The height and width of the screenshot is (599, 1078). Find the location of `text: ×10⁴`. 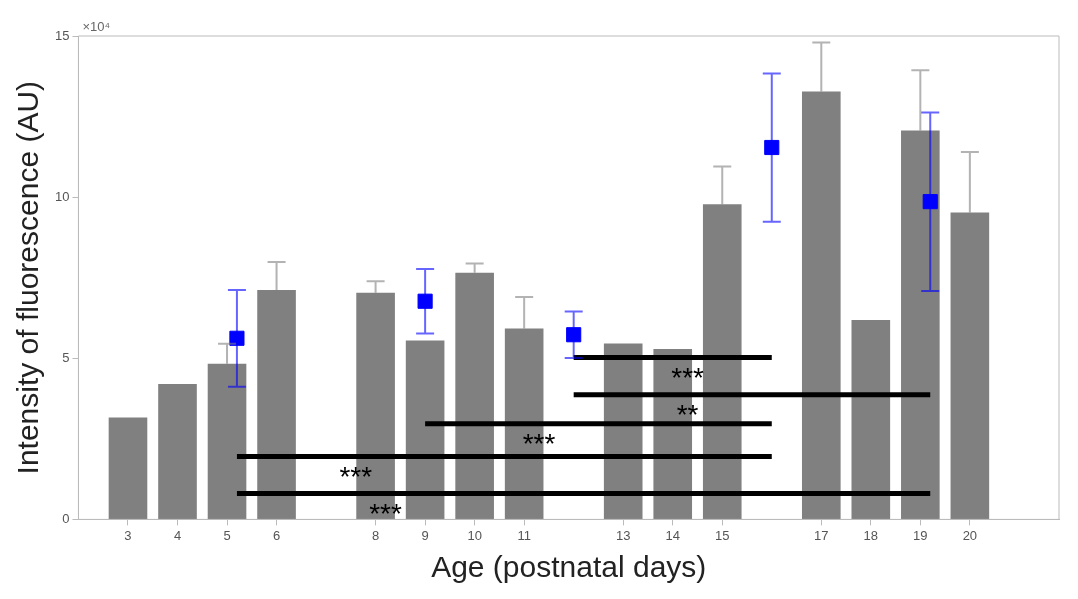

text: ×10⁴ is located at coordinates (96, 27).